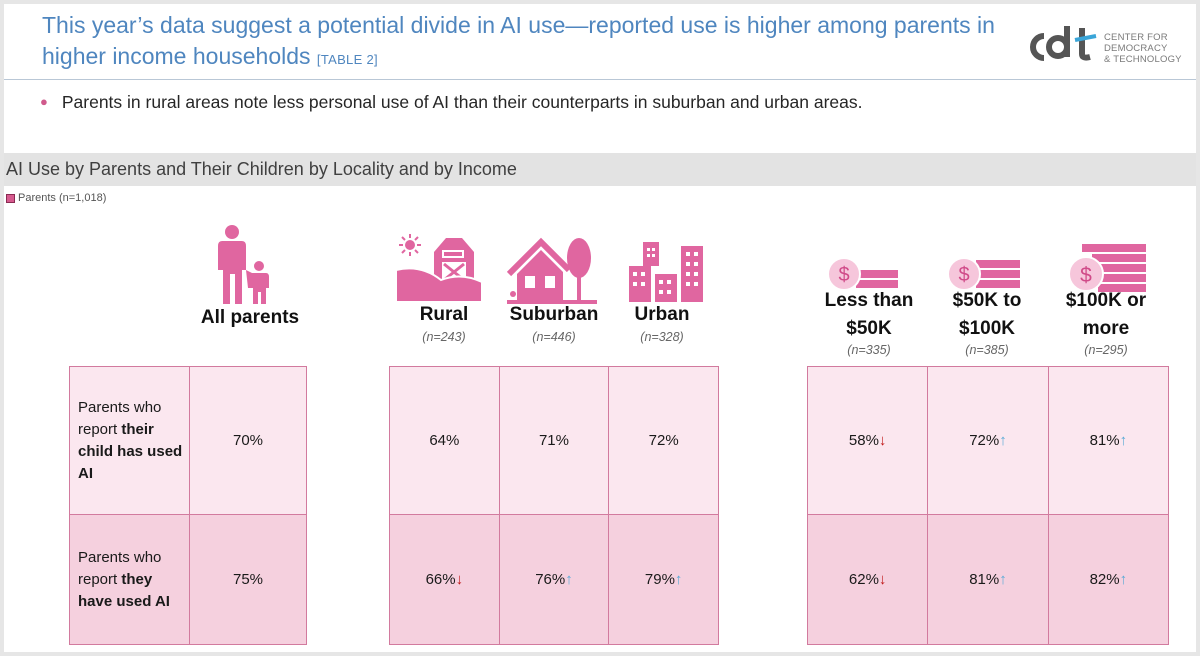 The image size is (1200, 656). I want to click on city-icon, so click(666, 272).